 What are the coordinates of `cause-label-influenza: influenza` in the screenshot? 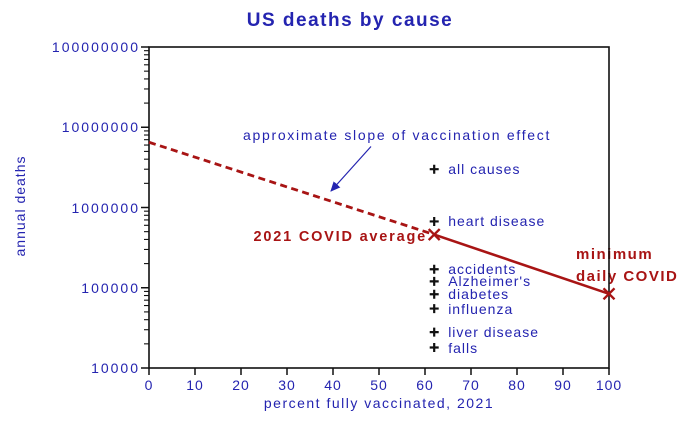 It's located at (481, 308).